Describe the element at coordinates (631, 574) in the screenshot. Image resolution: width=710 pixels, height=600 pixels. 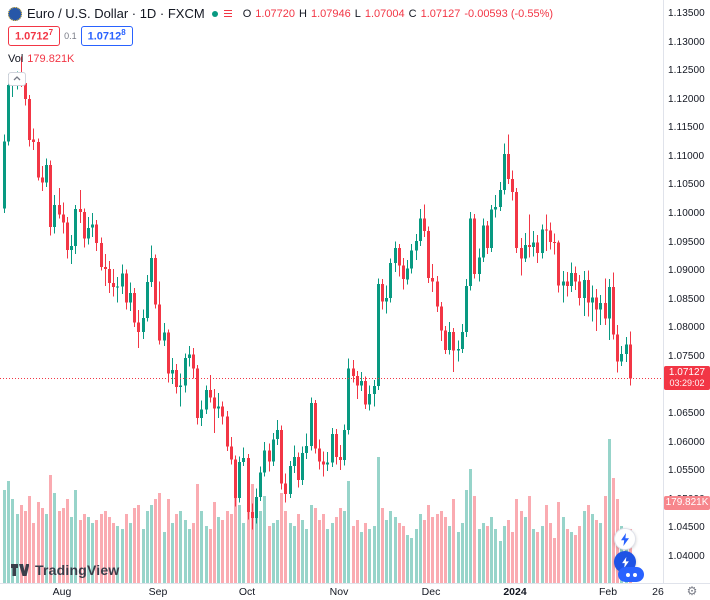
I see `chat-button` at that location.